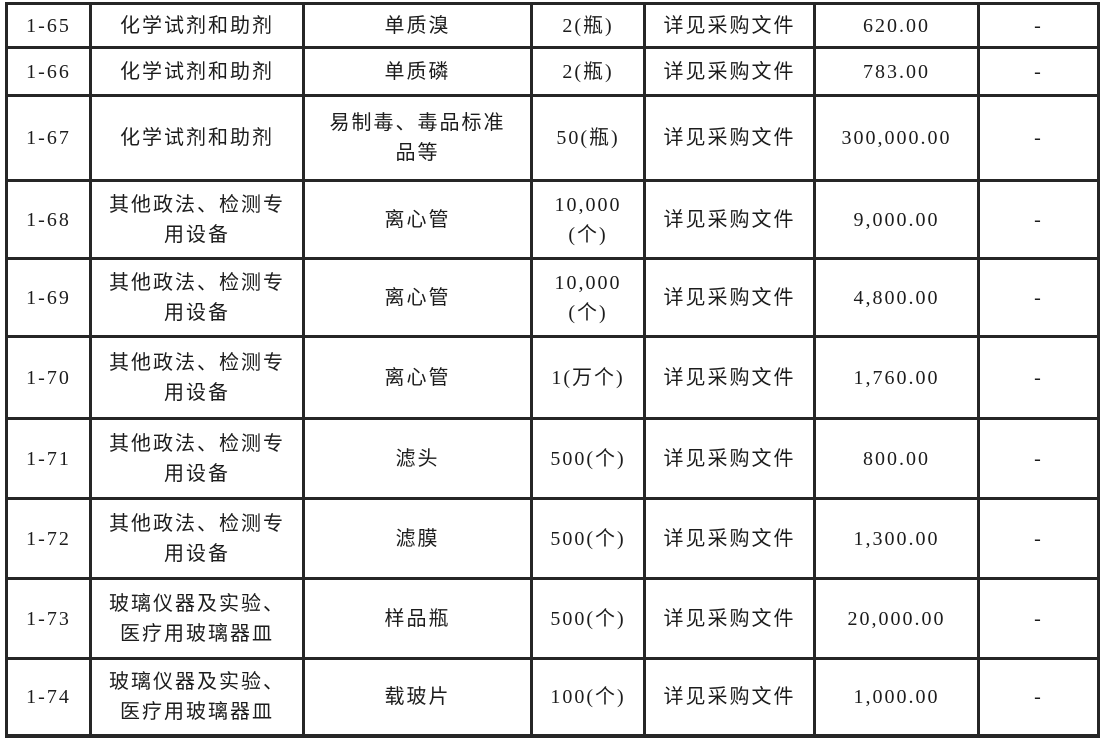 The width and height of the screenshot is (1102, 743). What do you see at coordinates (417, 138) in the screenshot?
I see `item-name-cell: 易制毒、毒品标准 品等` at bounding box center [417, 138].